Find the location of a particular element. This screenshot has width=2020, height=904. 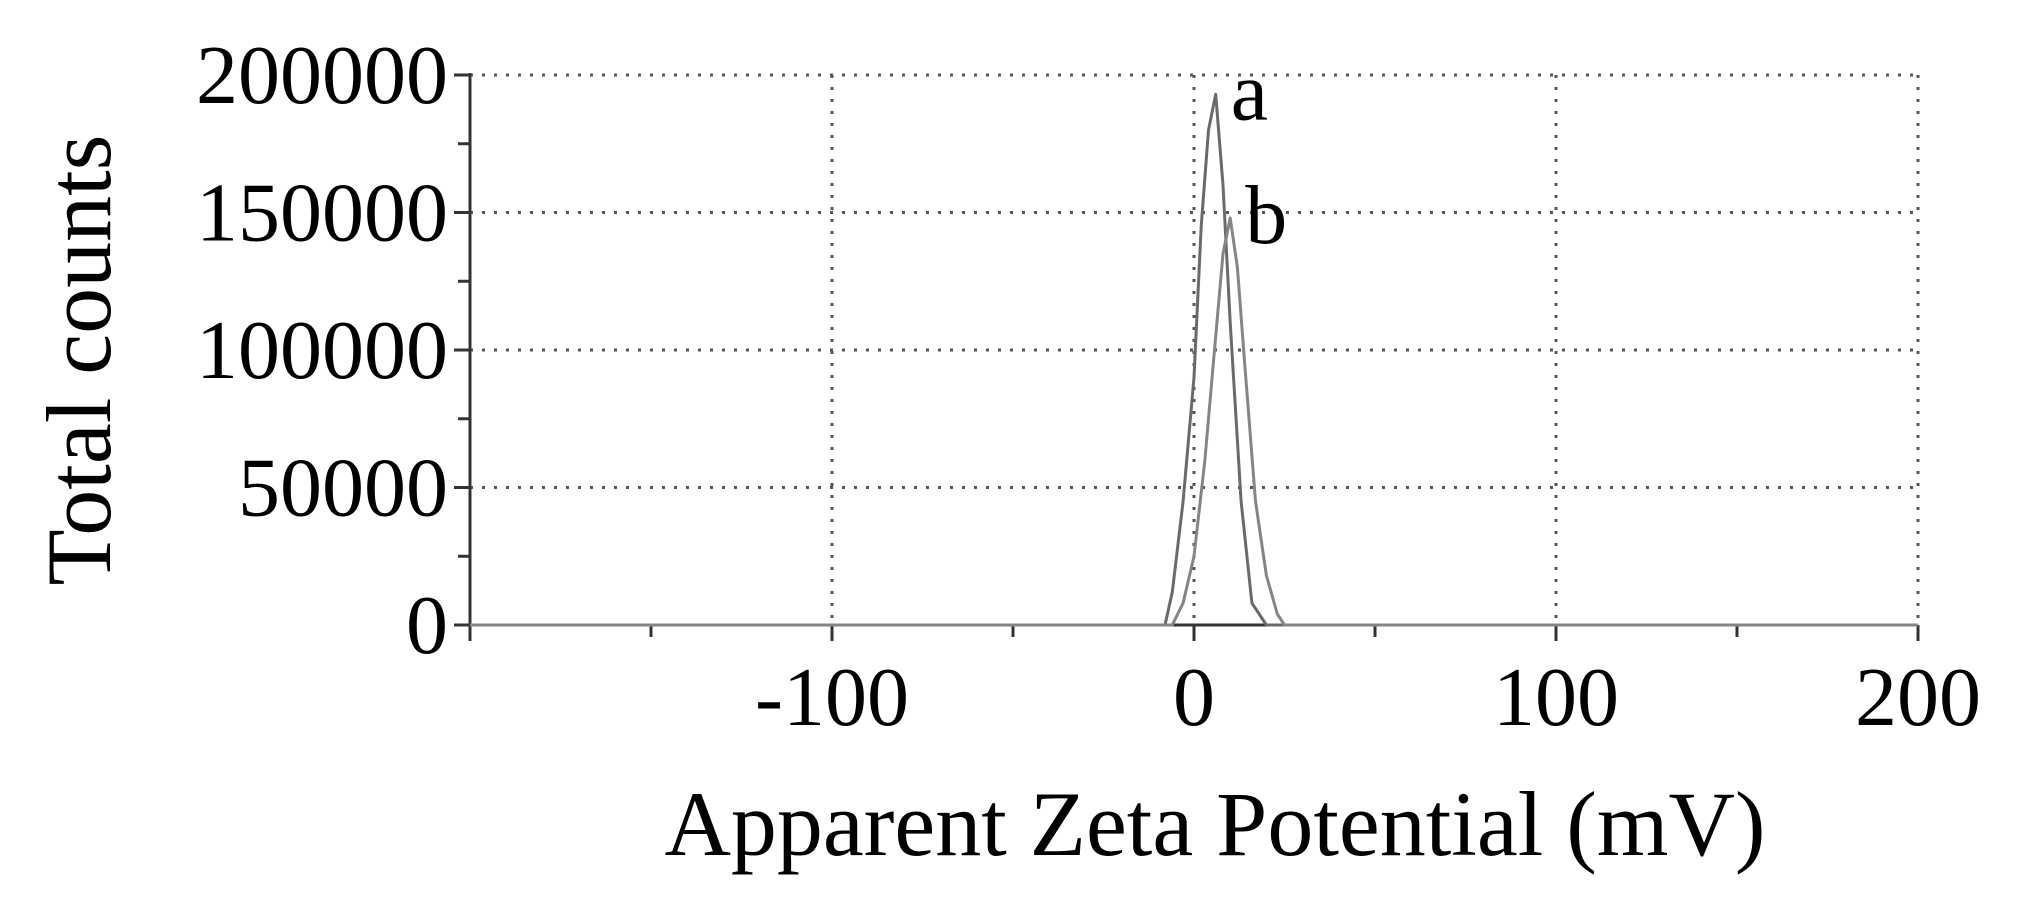

peak-labels: ab is located at coordinates (1259, 153).